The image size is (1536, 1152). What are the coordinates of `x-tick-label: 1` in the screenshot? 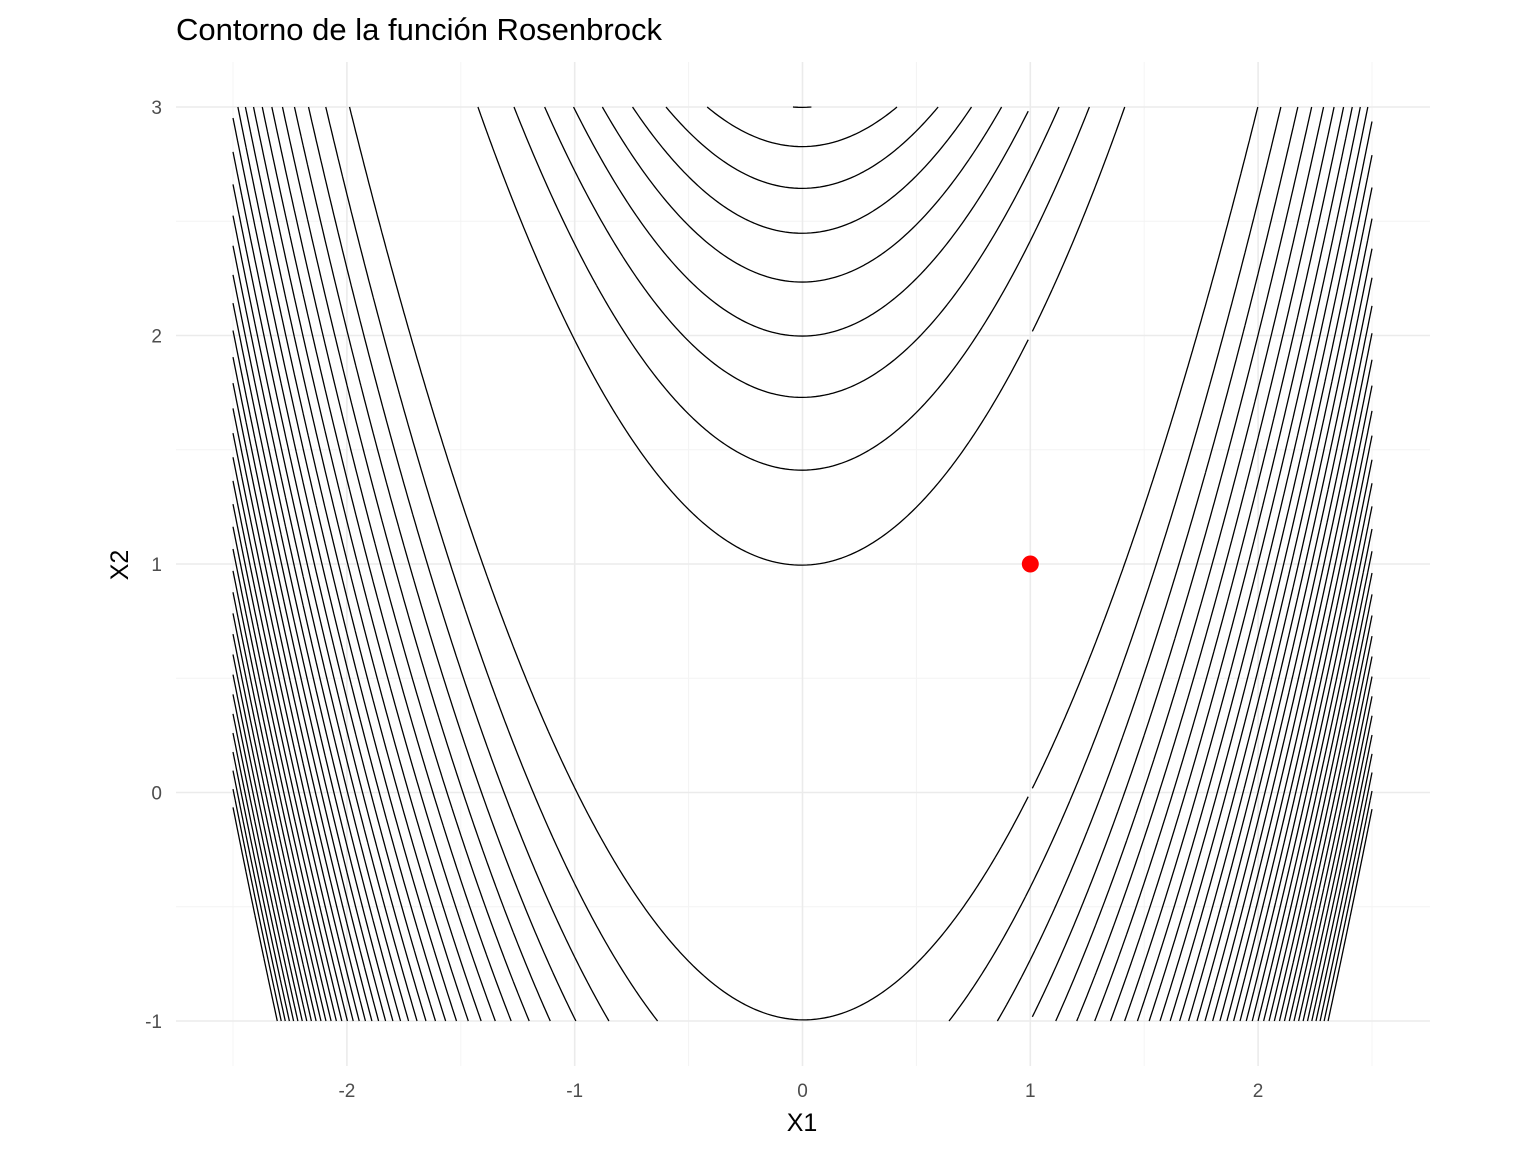 It's located at (1030, 1091).